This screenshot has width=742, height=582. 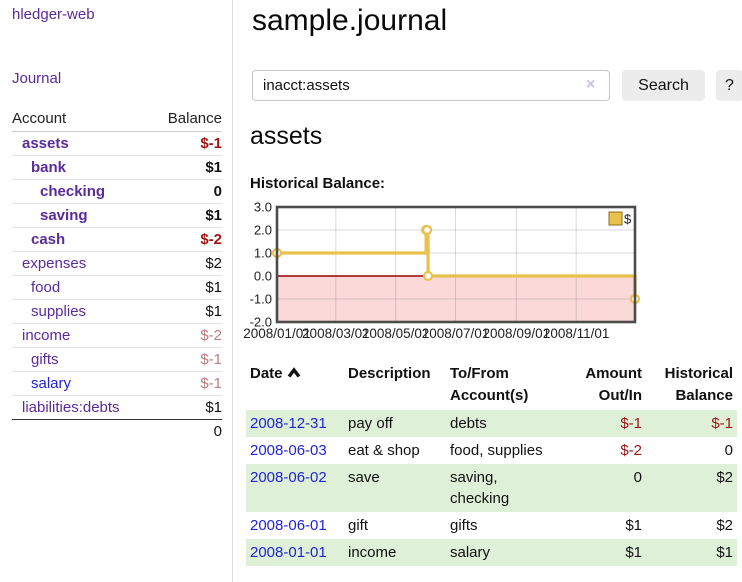 I want to click on sidebar-account-row: saving $1, so click(x=117, y=216).